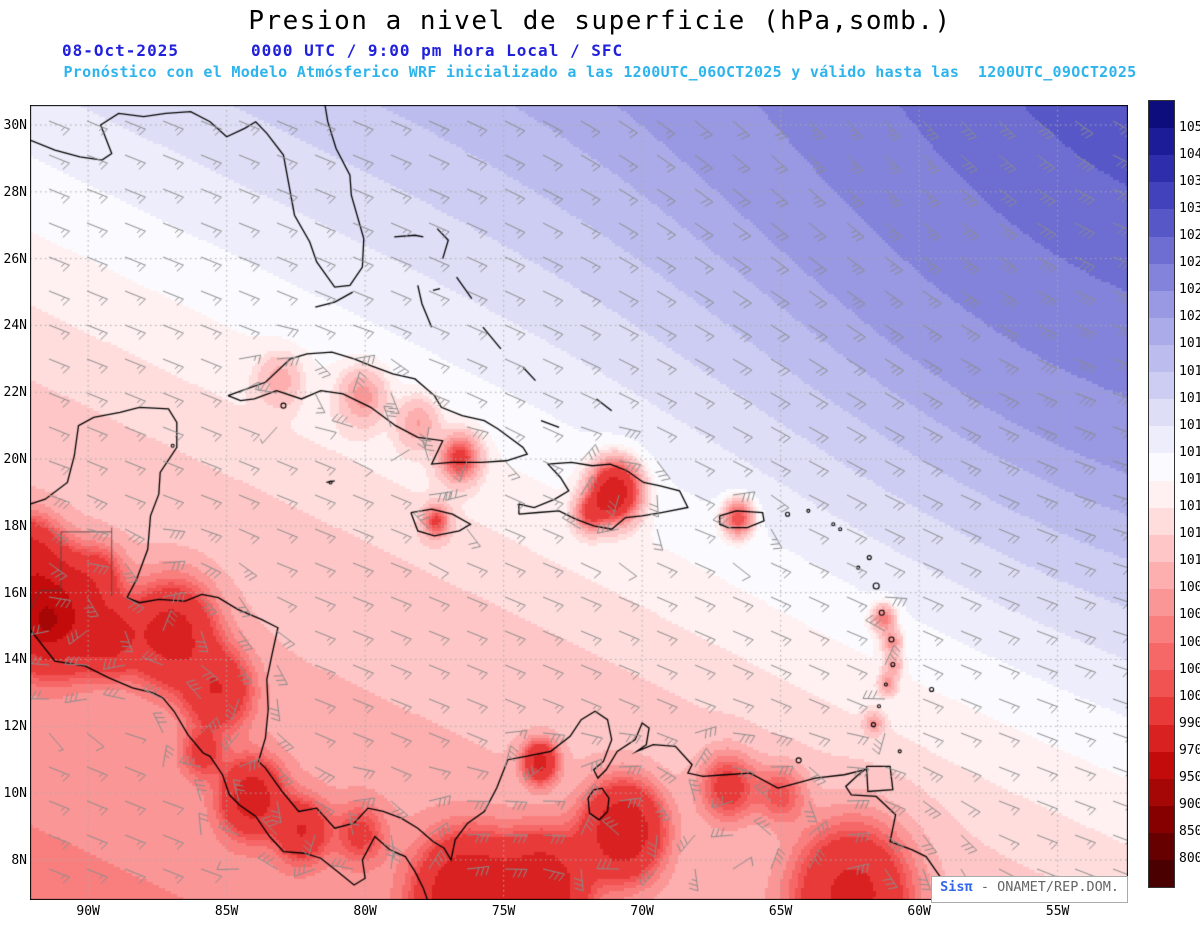 The image size is (1200, 927). I want to click on attribution: Sisπ - ONAMET/REP.DOM., so click(1029, 889).